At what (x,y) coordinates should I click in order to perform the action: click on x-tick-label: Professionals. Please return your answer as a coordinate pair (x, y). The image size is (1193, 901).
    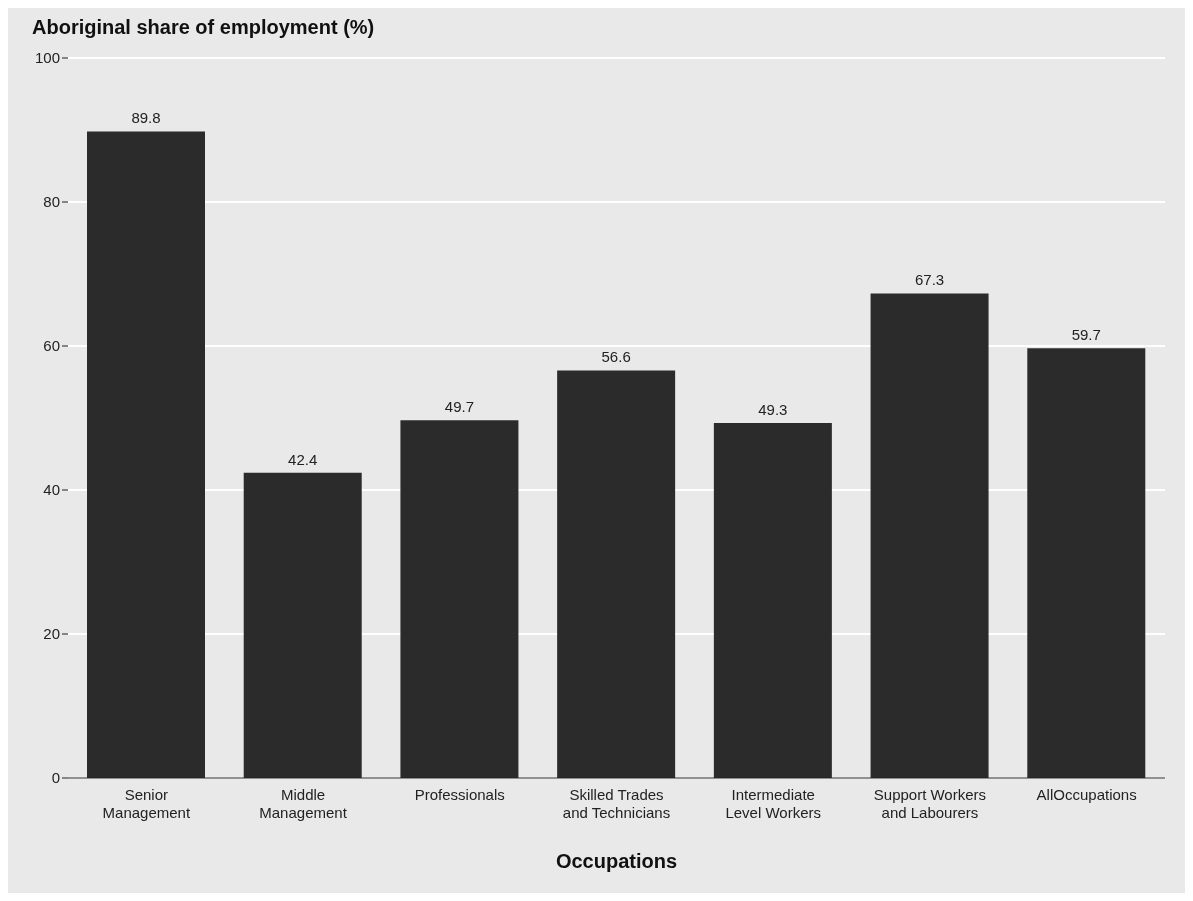
    Looking at the image, I should click on (459, 794).